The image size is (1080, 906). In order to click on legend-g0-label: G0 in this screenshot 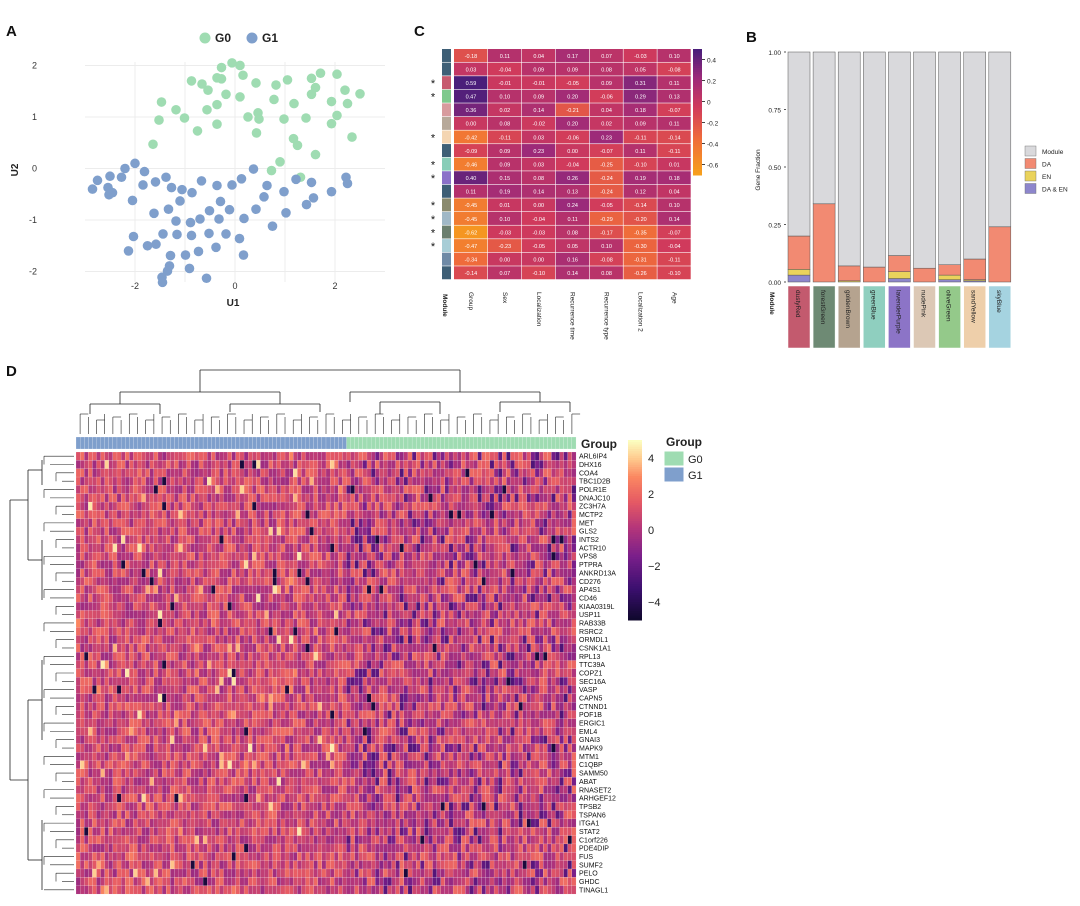, I will do `click(223, 38)`.